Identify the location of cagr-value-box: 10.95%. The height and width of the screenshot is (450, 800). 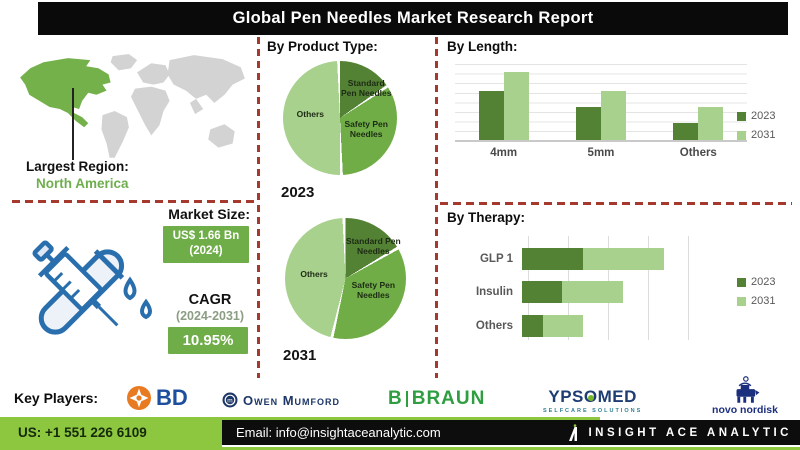
(208, 340).